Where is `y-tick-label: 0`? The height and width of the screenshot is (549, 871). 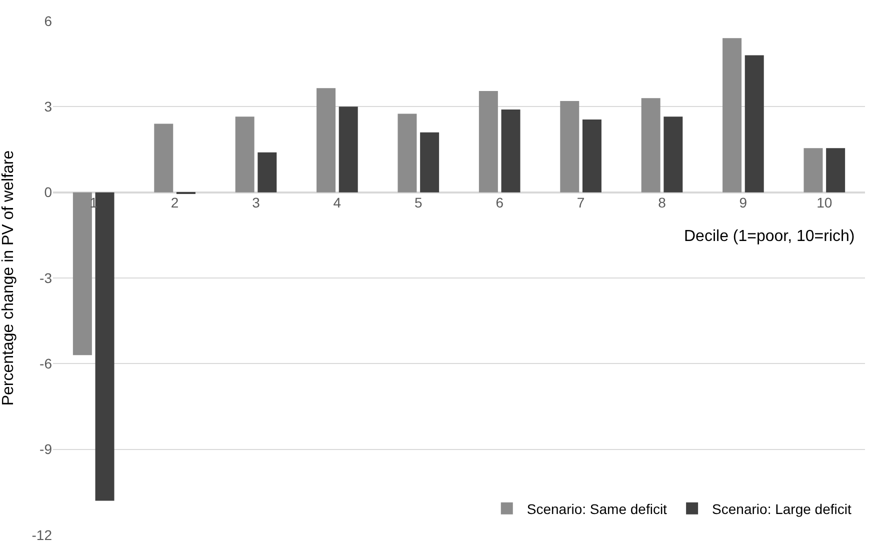
y-tick-label: 0 is located at coordinates (48, 192).